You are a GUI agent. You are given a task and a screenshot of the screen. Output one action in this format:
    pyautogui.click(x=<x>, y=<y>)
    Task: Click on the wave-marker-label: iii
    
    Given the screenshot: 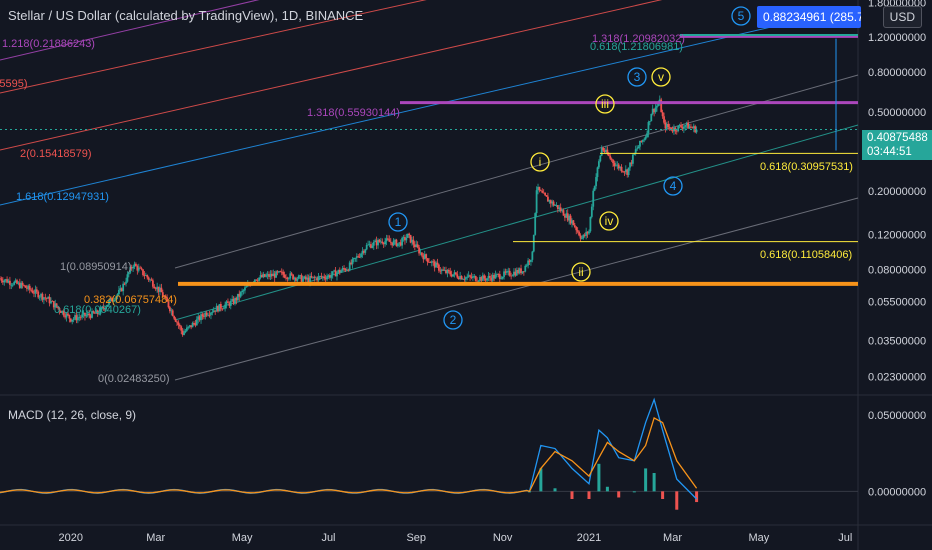 What is the action you would take?
    pyautogui.click(x=605, y=104)
    